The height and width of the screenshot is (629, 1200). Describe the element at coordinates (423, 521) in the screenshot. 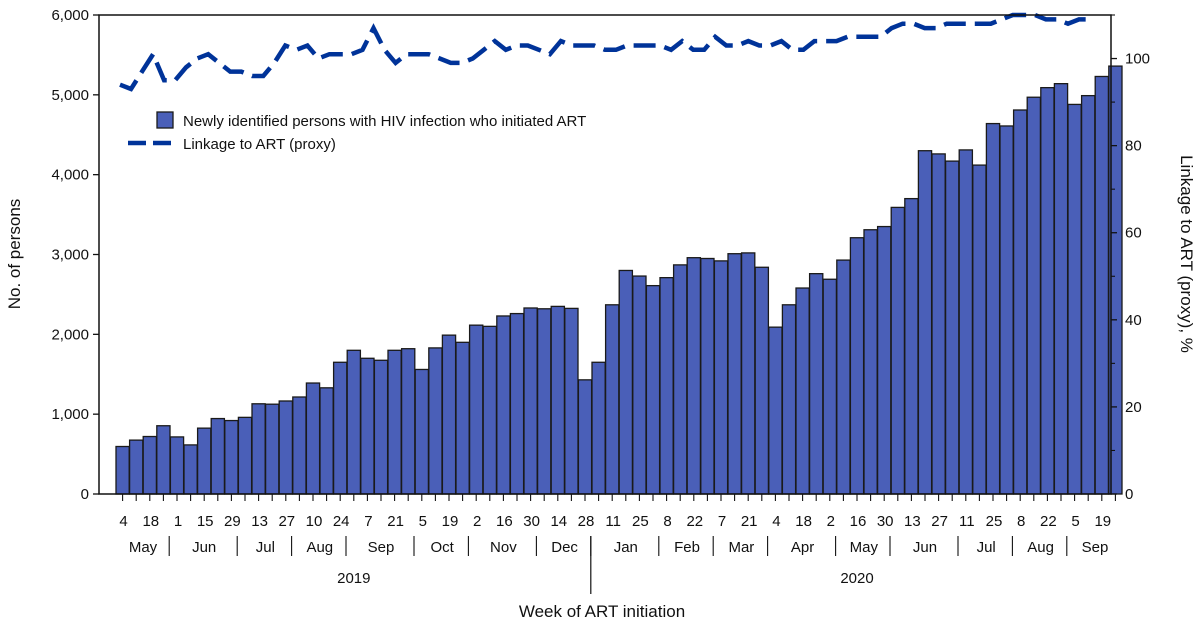

I see `x-day-label: 5` at that location.